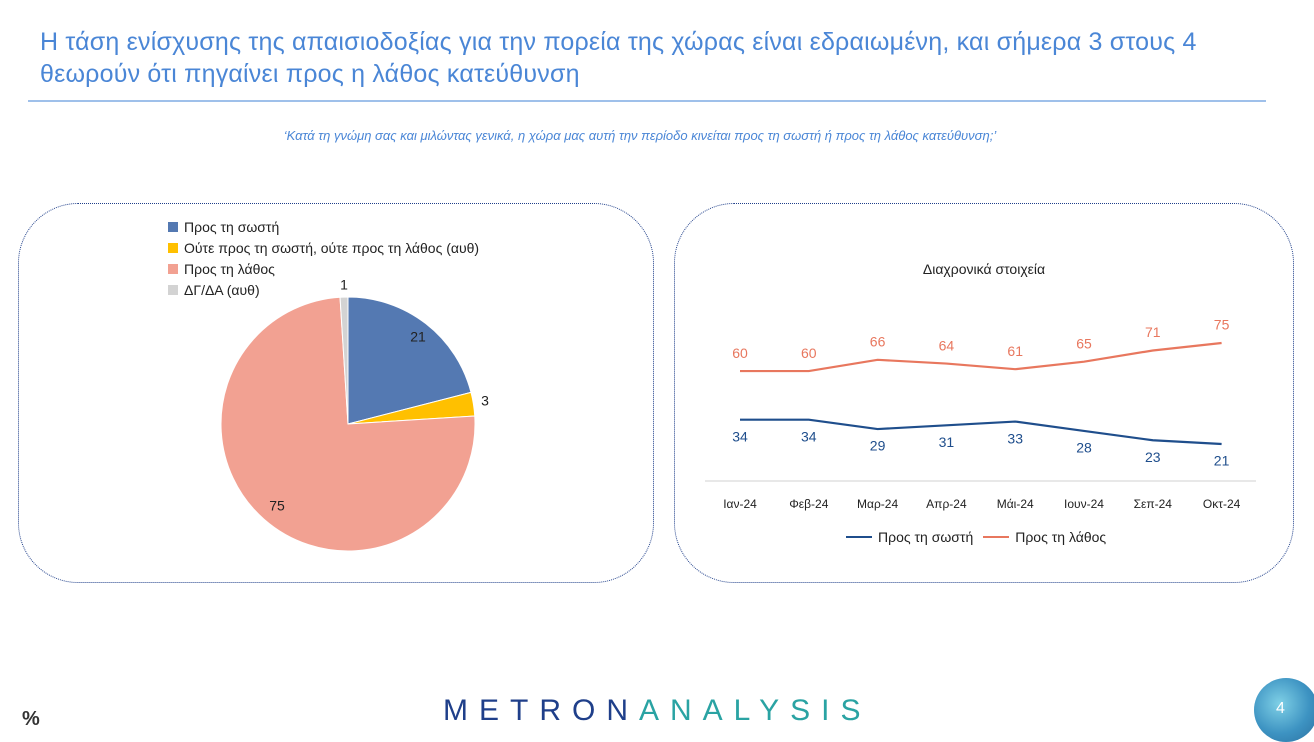  Describe the element at coordinates (222, 289) in the screenshot. I see `legend-label-dk: ΔΓ/ΔΑ (αυθ)` at that location.